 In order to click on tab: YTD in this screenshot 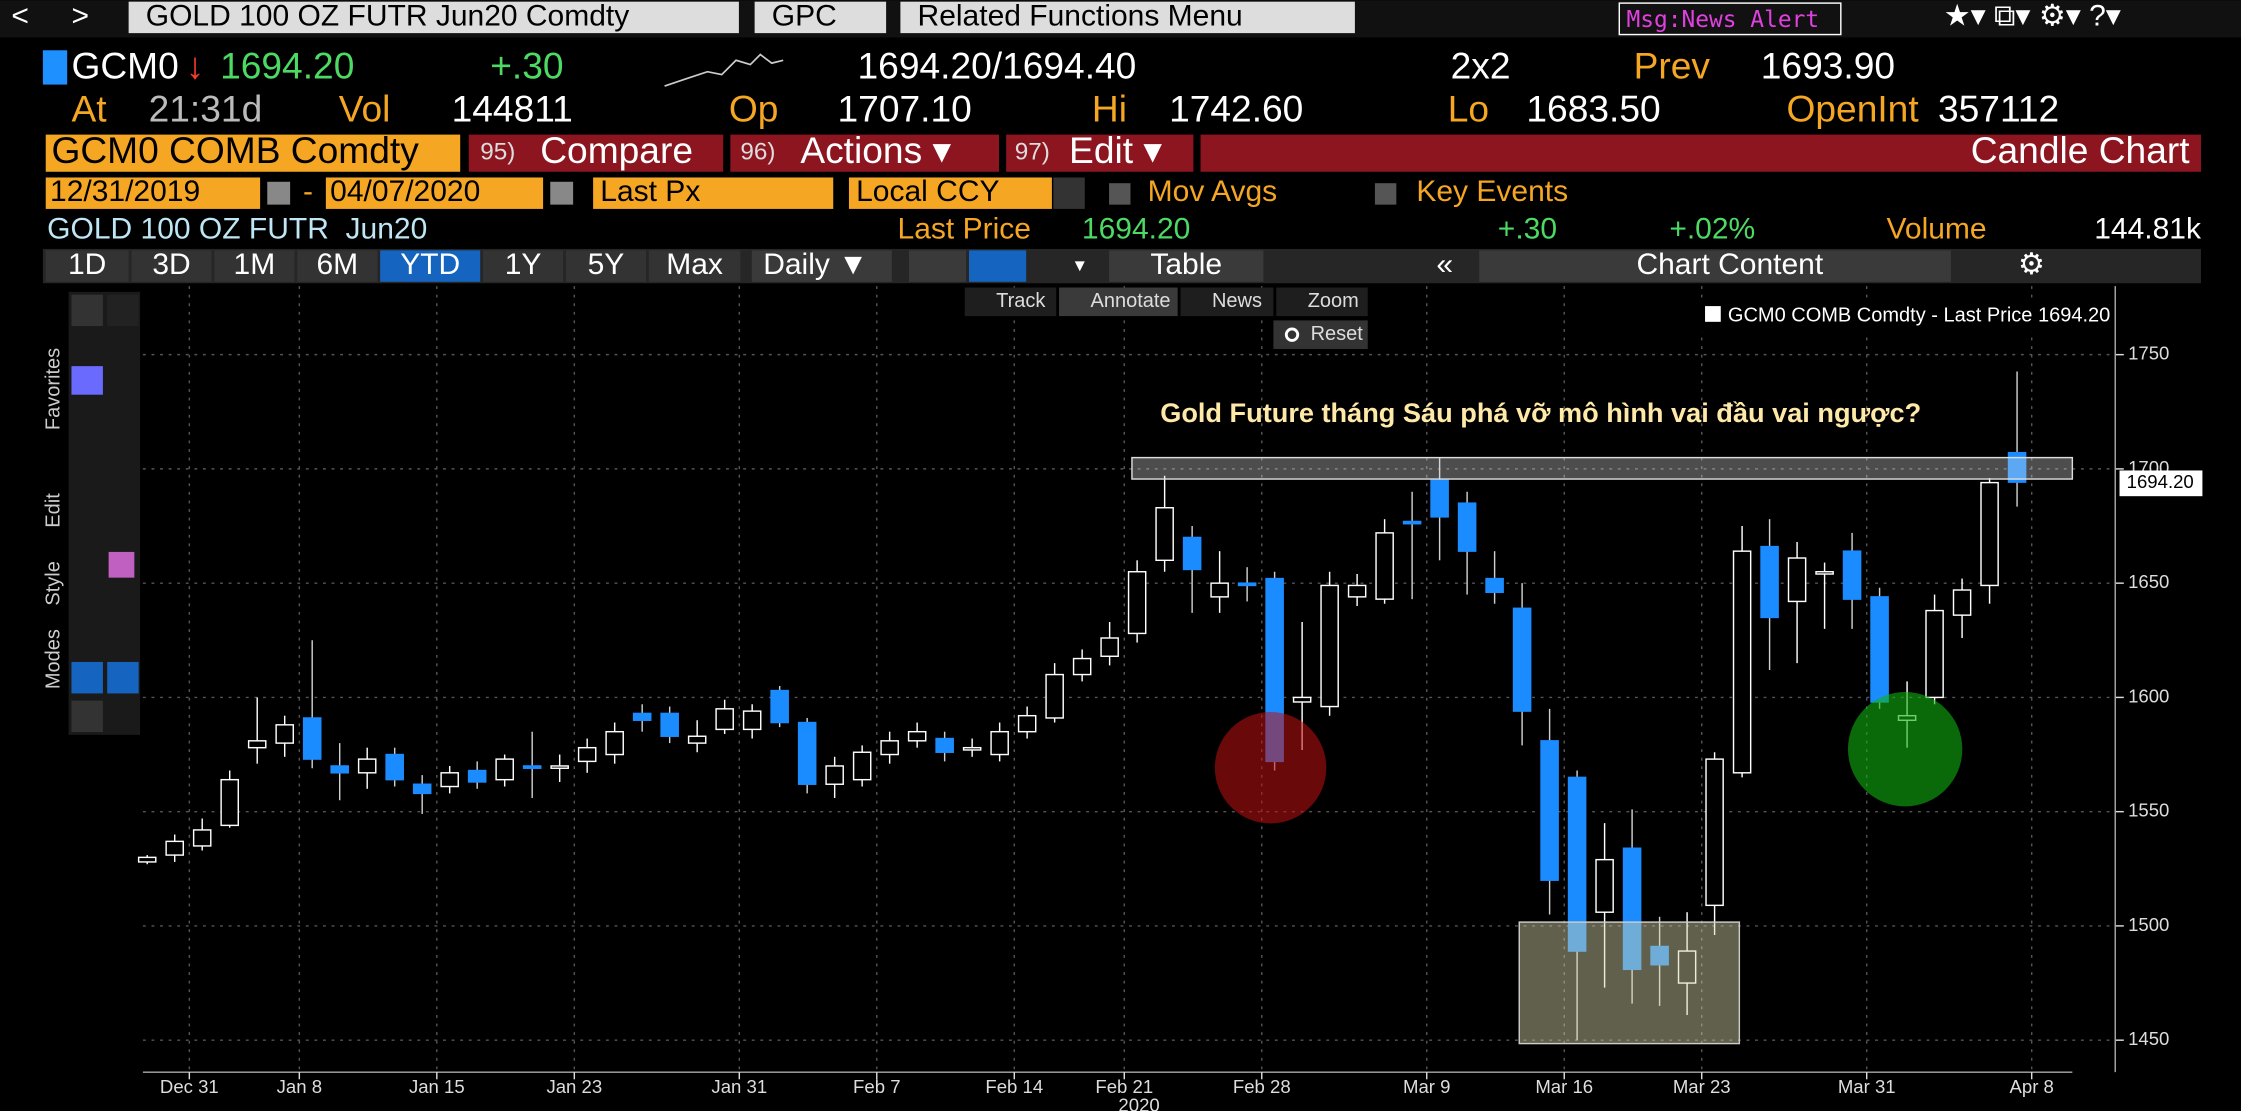, I will do `click(430, 264)`.